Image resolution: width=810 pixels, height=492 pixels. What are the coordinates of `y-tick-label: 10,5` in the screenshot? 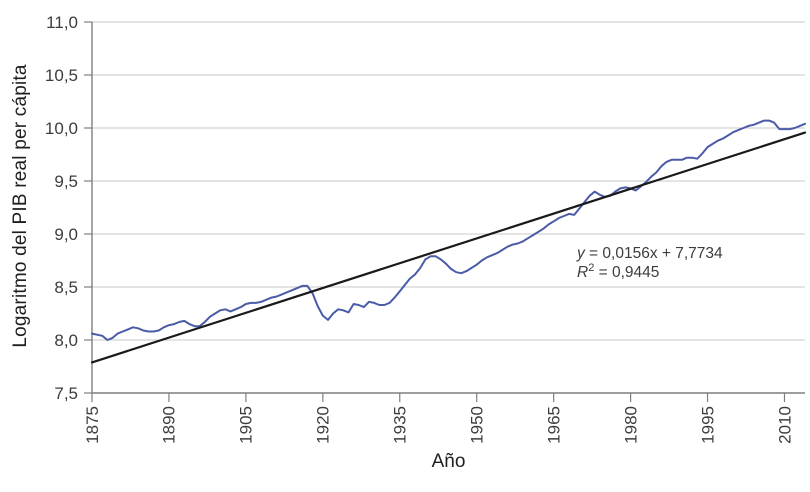 It's located at (61, 75).